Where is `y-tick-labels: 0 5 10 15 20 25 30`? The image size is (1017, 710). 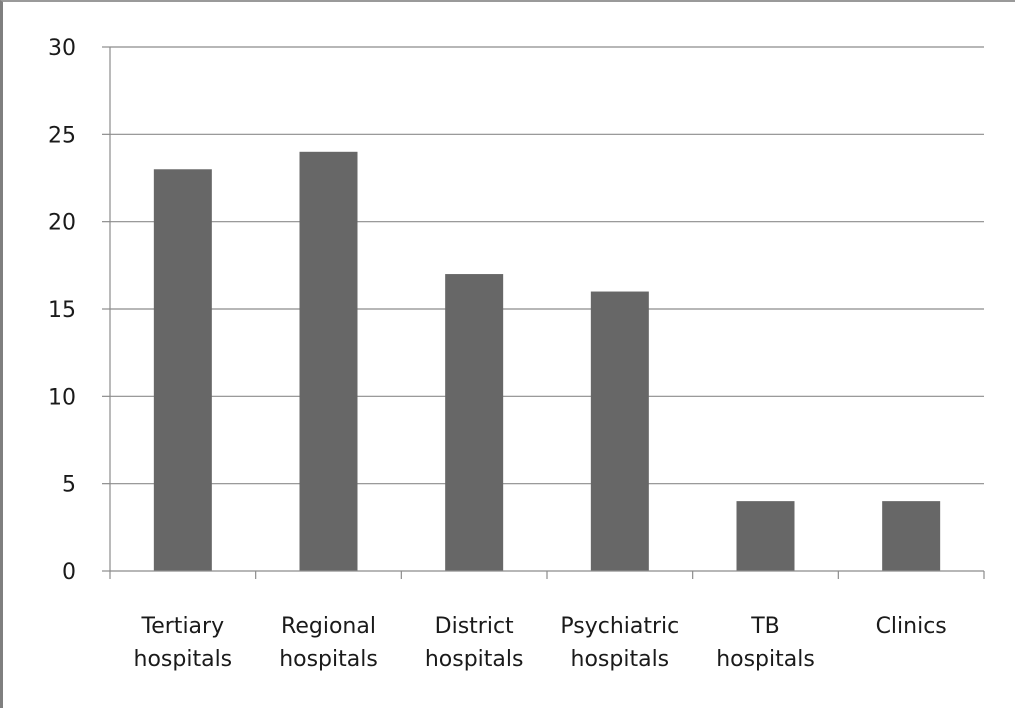 y-tick-labels: 0 5 10 15 20 25 30 is located at coordinates (62, 310).